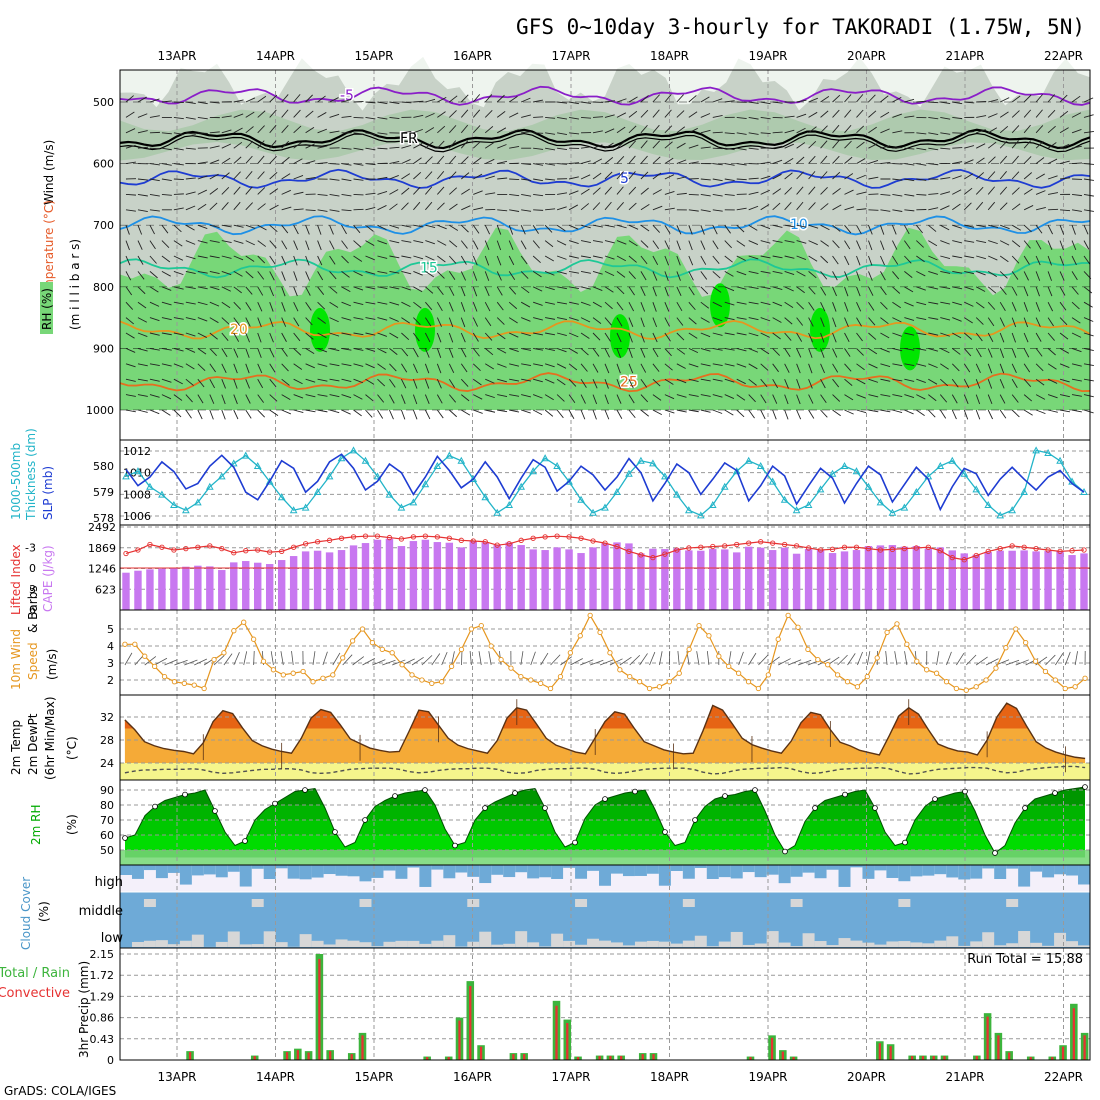 This screenshot has height=1100, width=1100. What do you see at coordinates (105, 589) in the screenshot?
I see `cape-y-tick: 623` at bounding box center [105, 589].